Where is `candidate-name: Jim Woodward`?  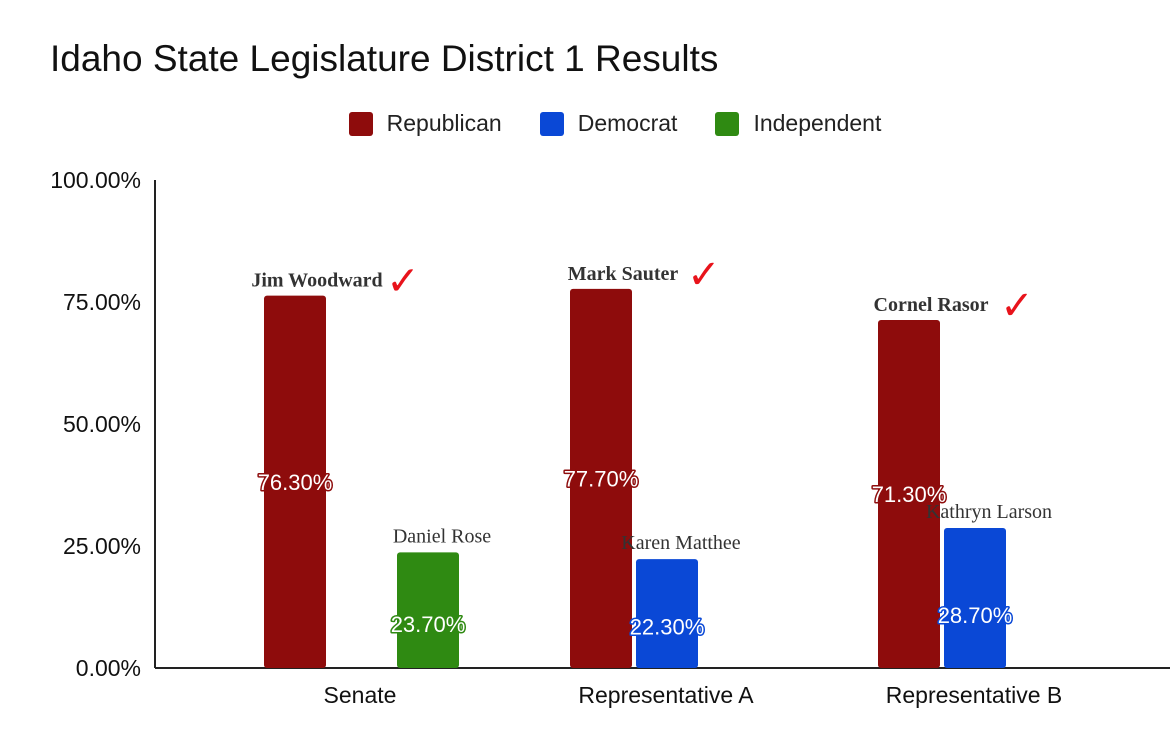
candidate-name: Jim Woodward is located at coordinates (316, 281).